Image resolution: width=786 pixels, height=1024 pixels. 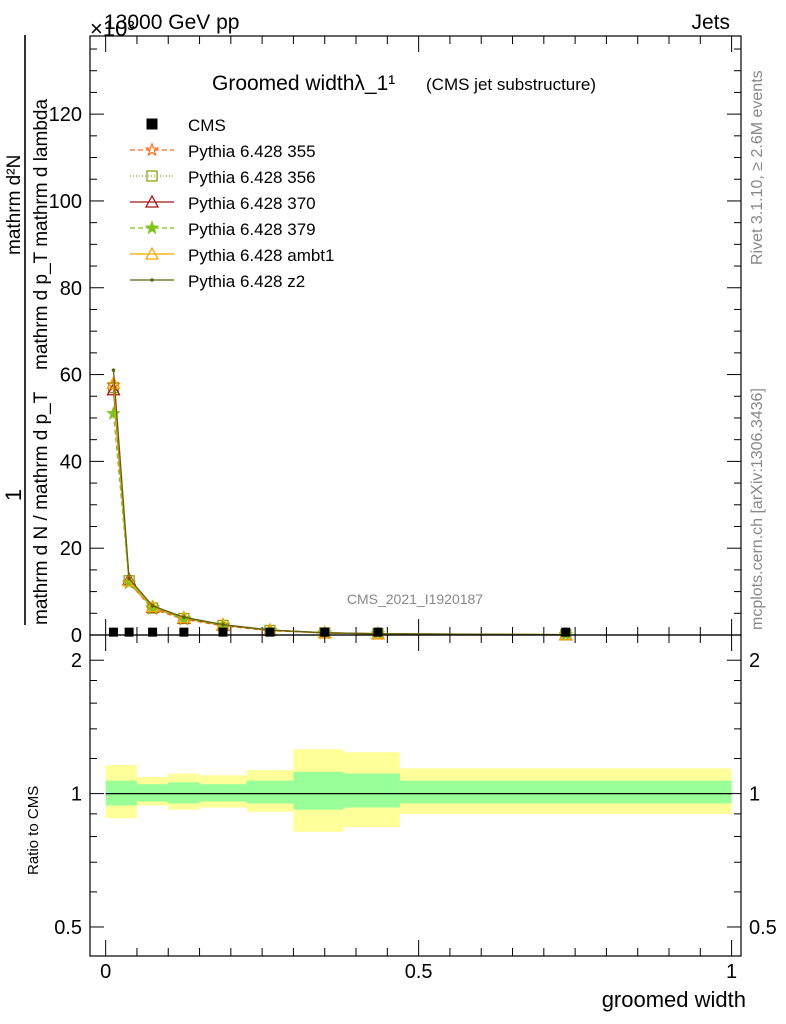 I want to click on analysis-id: CMS_2021_I1920187, so click(x=415, y=599).